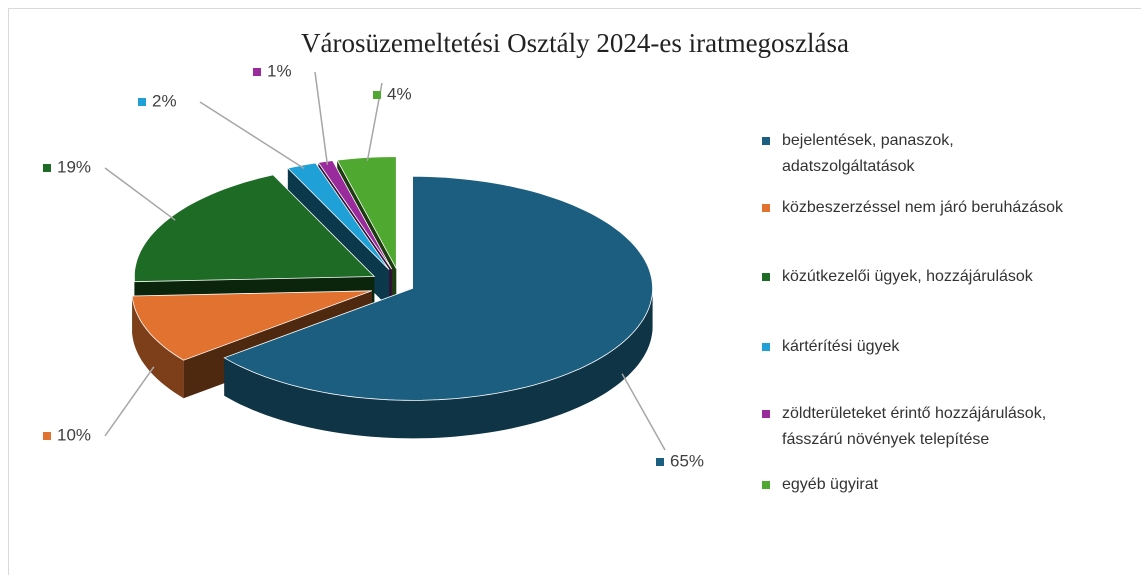  What do you see at coordinates (74, 166) in the screenshot?
I see `data-label: 19%` at bounding box center [74, 166].